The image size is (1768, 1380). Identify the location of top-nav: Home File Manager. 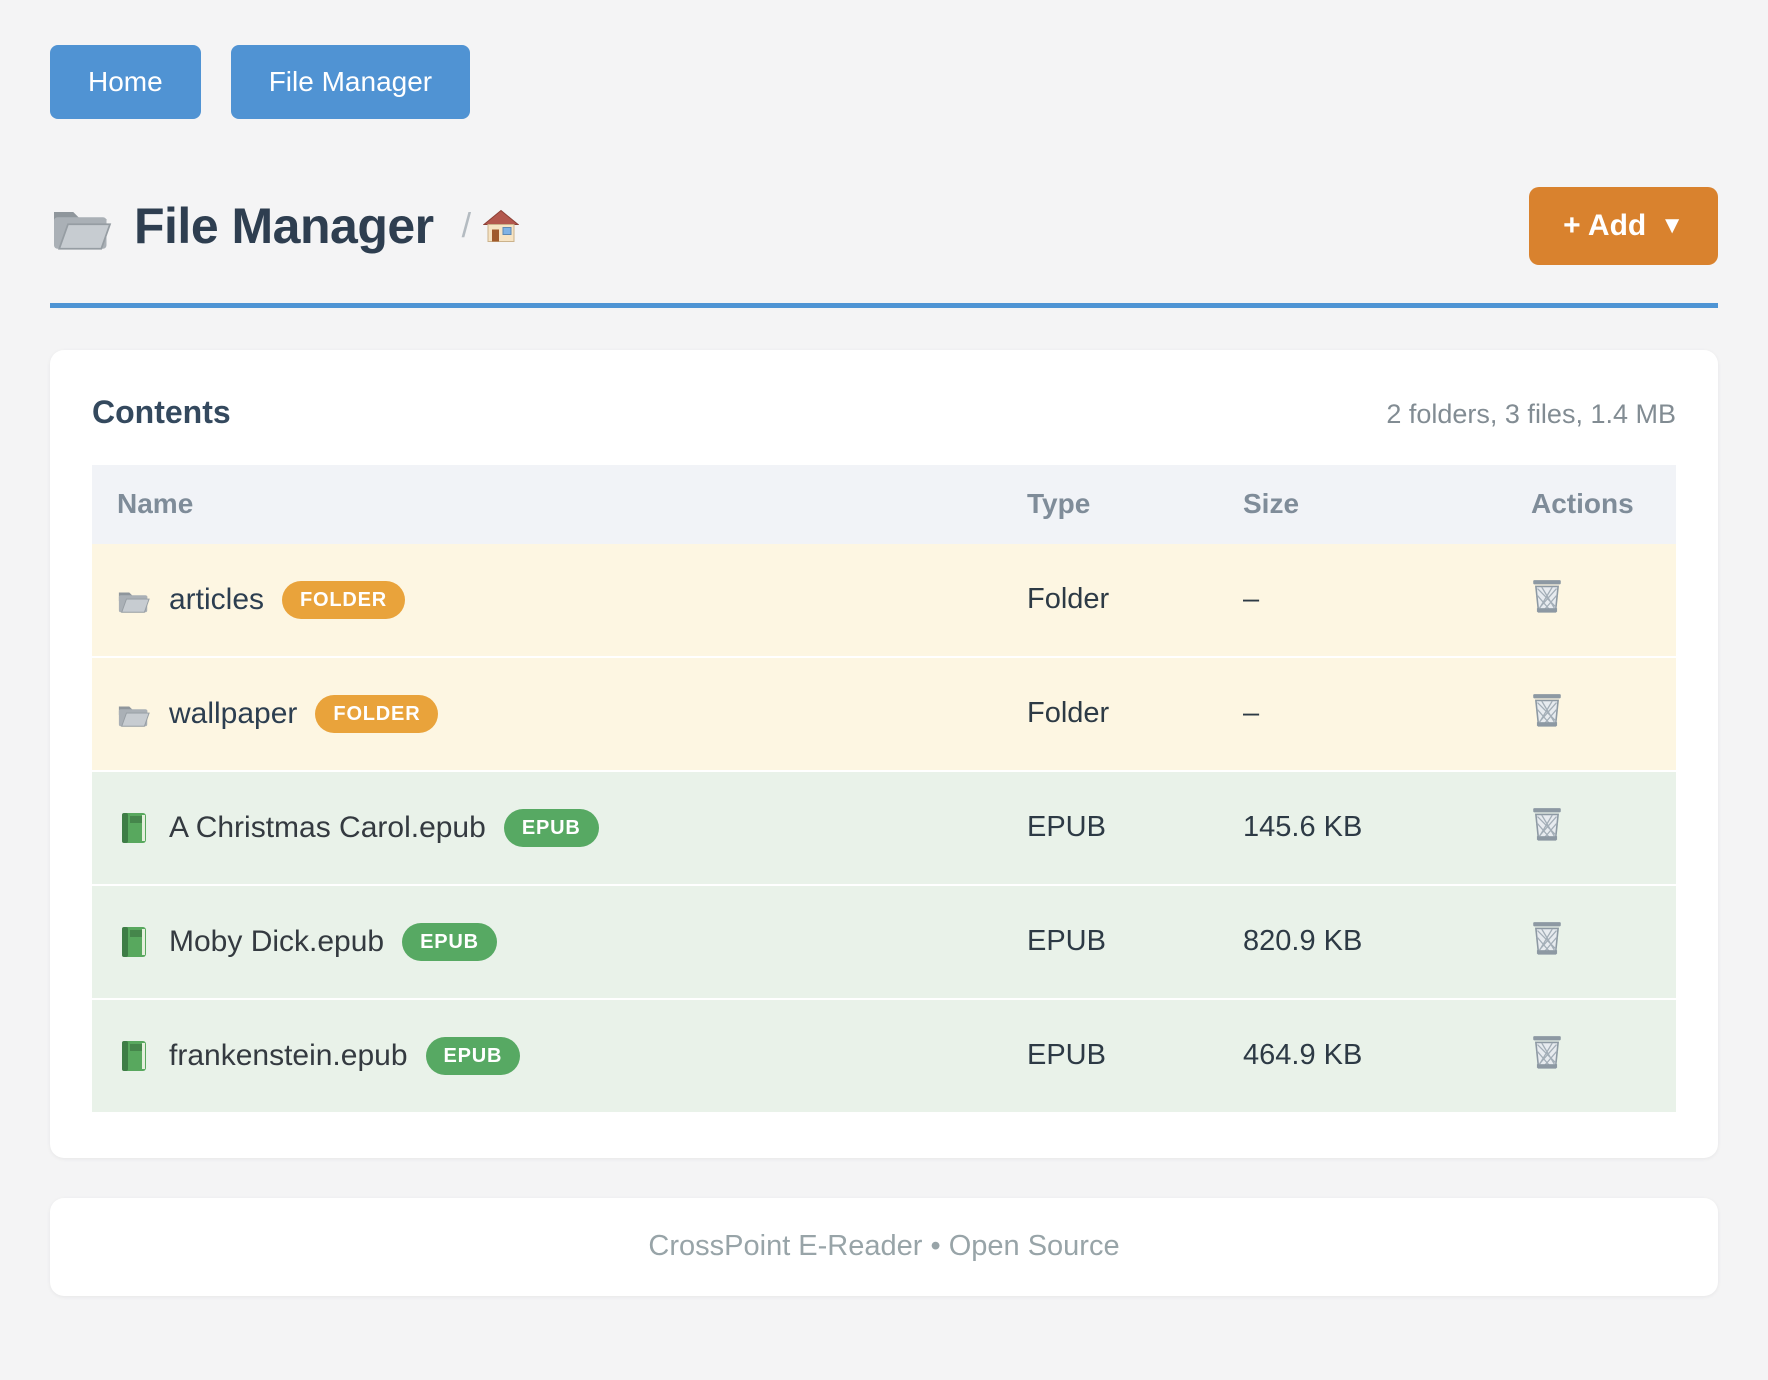
(884, 59).